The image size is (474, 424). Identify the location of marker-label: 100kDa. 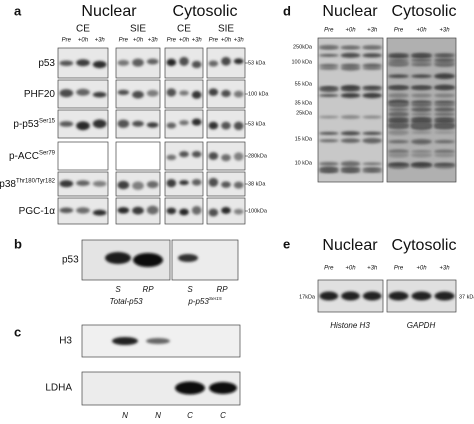
(258, 211).